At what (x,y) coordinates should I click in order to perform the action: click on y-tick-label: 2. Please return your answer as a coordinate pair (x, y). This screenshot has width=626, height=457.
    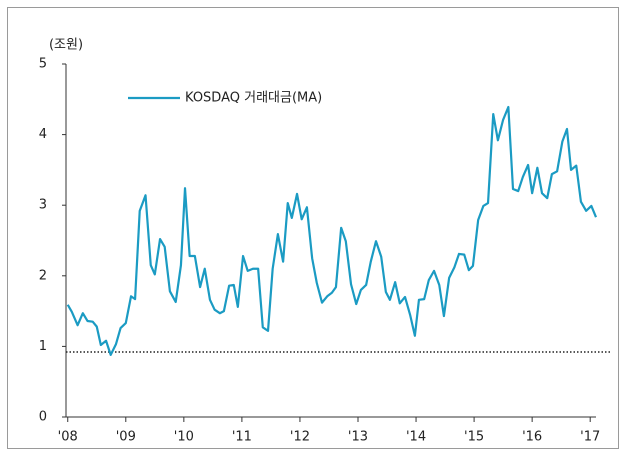
    Looking at the image, I should click on (43, 275).